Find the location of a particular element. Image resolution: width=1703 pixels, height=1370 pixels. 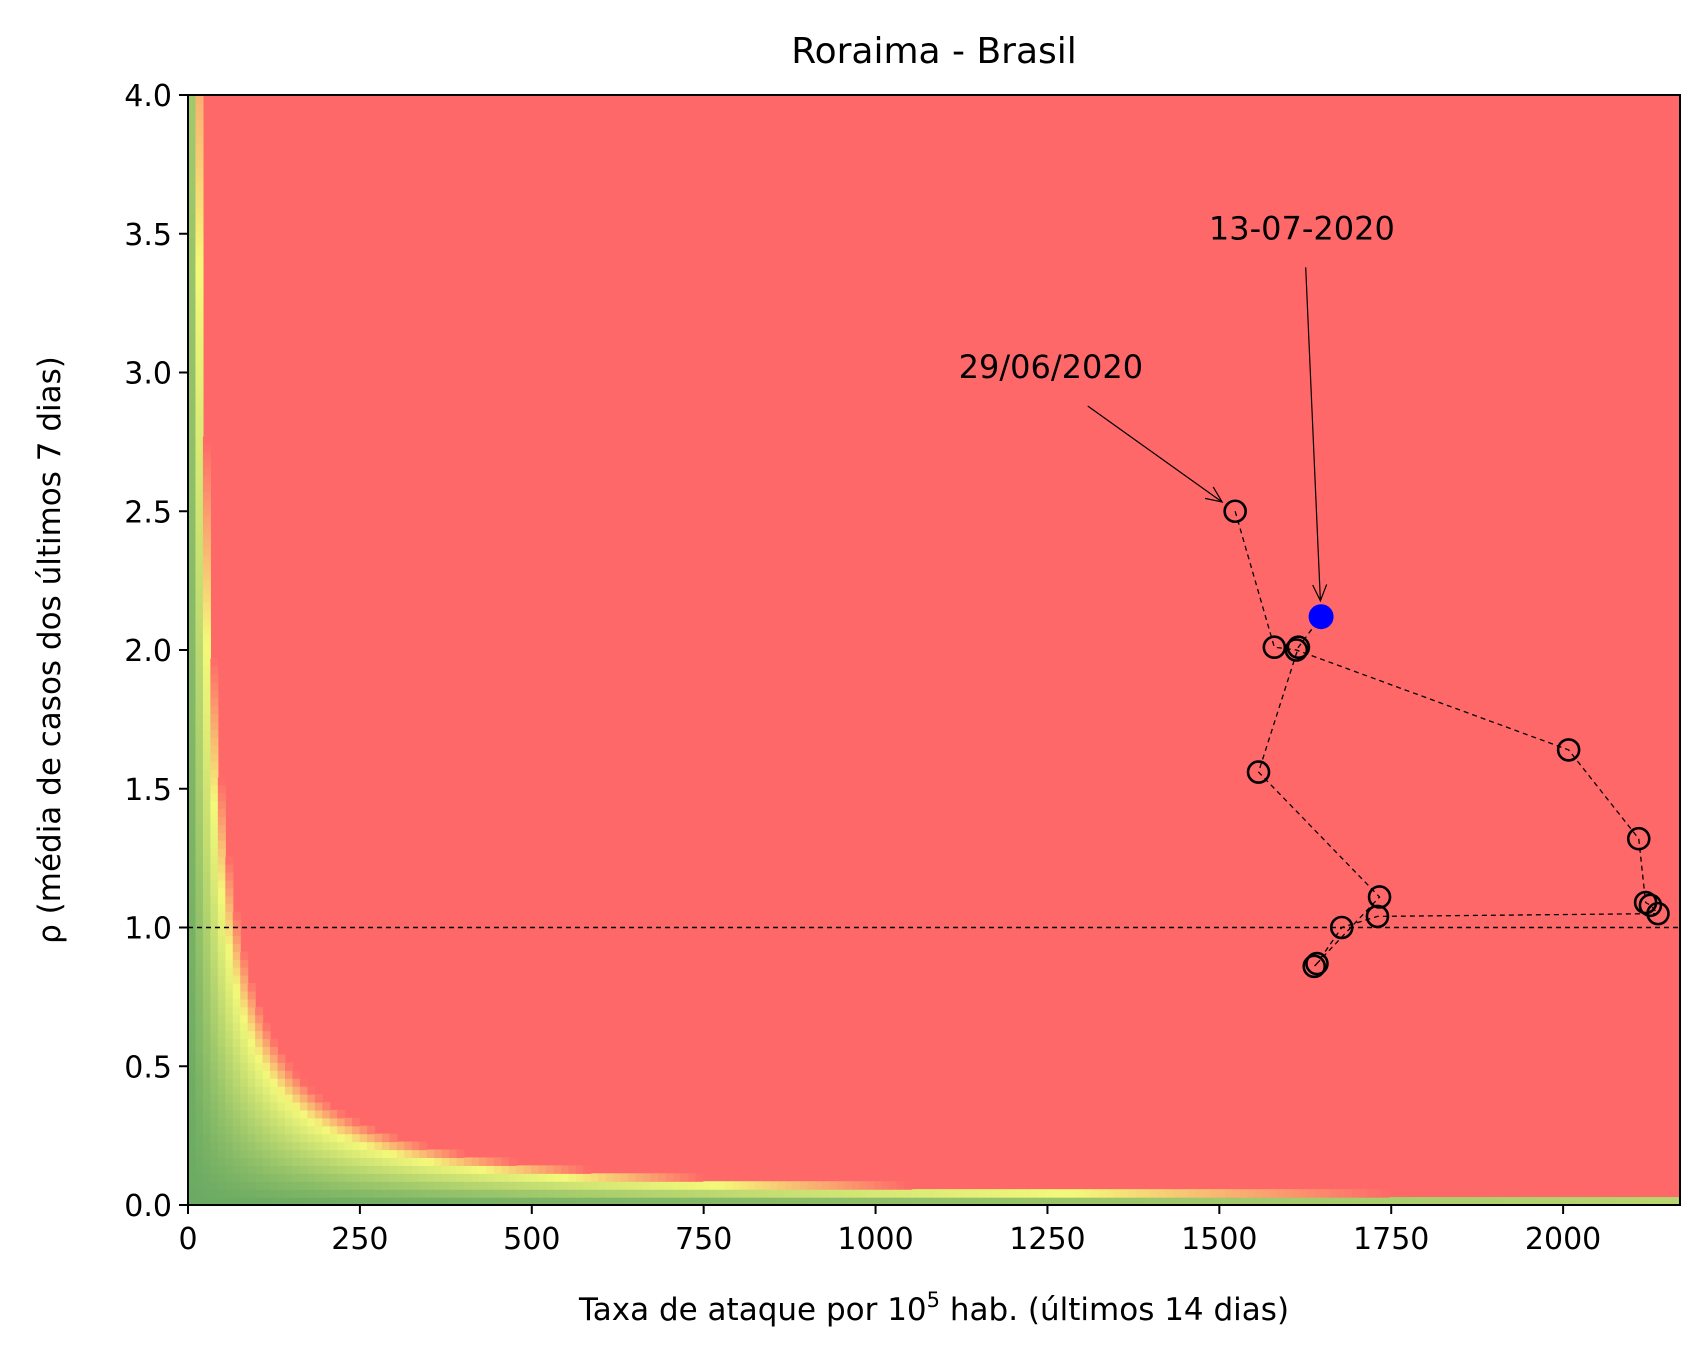

annotation-arrow is located at coordinates (1155, 454).